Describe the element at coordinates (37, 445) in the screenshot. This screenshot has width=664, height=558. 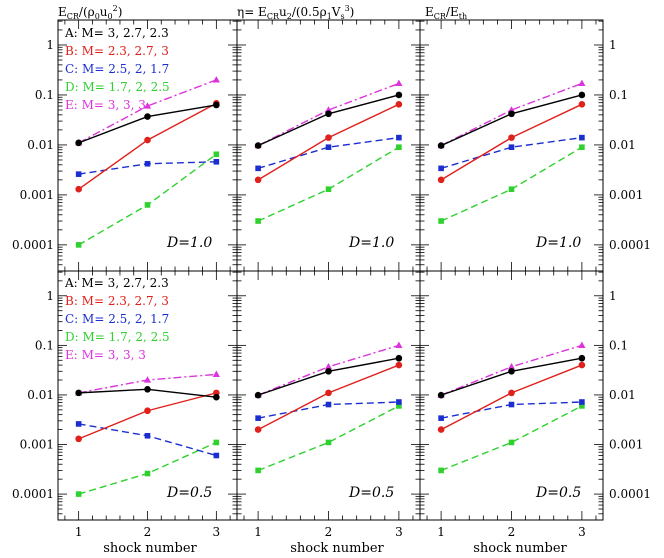
I see `y-tick-label-left: 0.001` at that location.